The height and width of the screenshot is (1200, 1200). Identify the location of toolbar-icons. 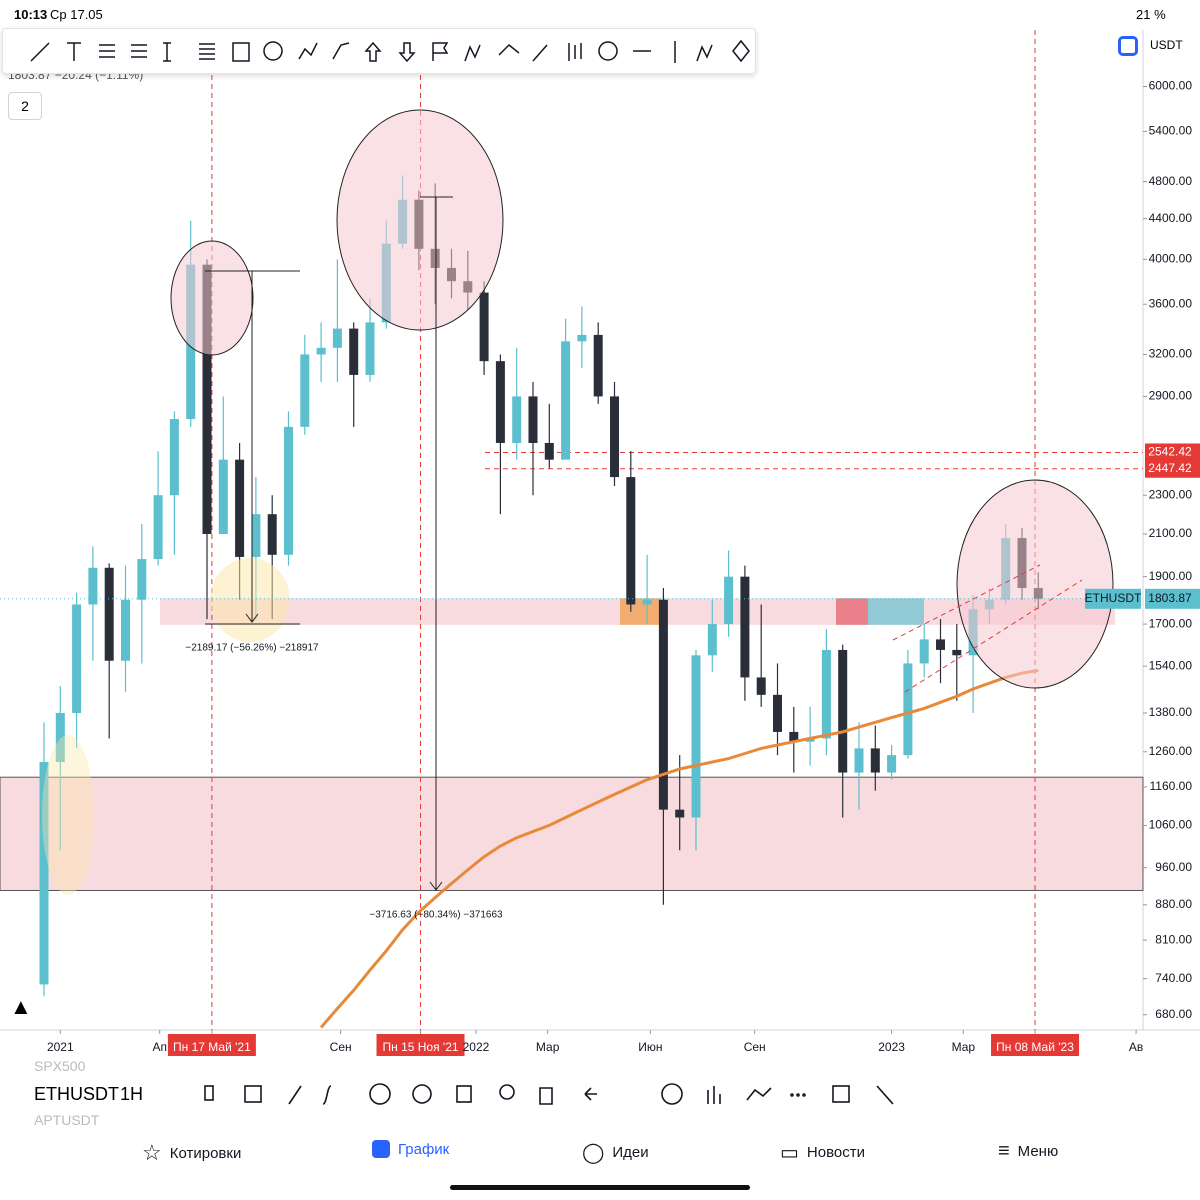
(390, 51).